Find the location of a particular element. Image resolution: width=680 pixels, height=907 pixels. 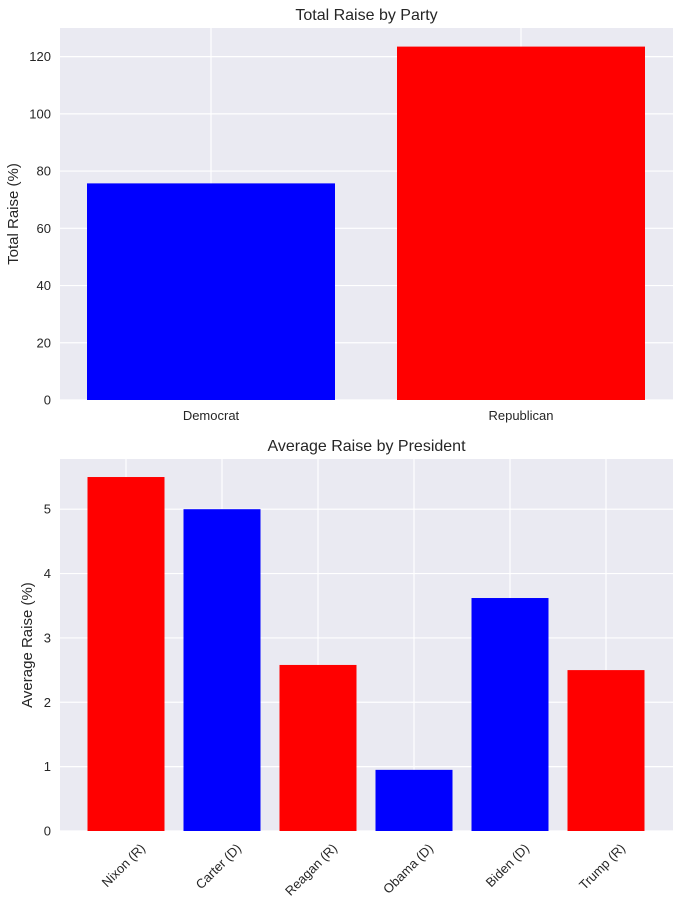

y-tick-label: 100 is located at coordinates (40, 113).